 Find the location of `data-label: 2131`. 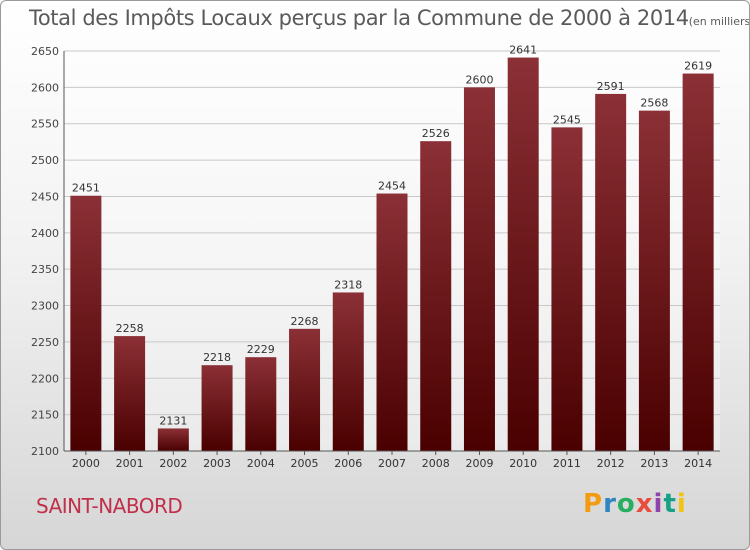

data-label: 2131 is located at coordinates (173, 420).